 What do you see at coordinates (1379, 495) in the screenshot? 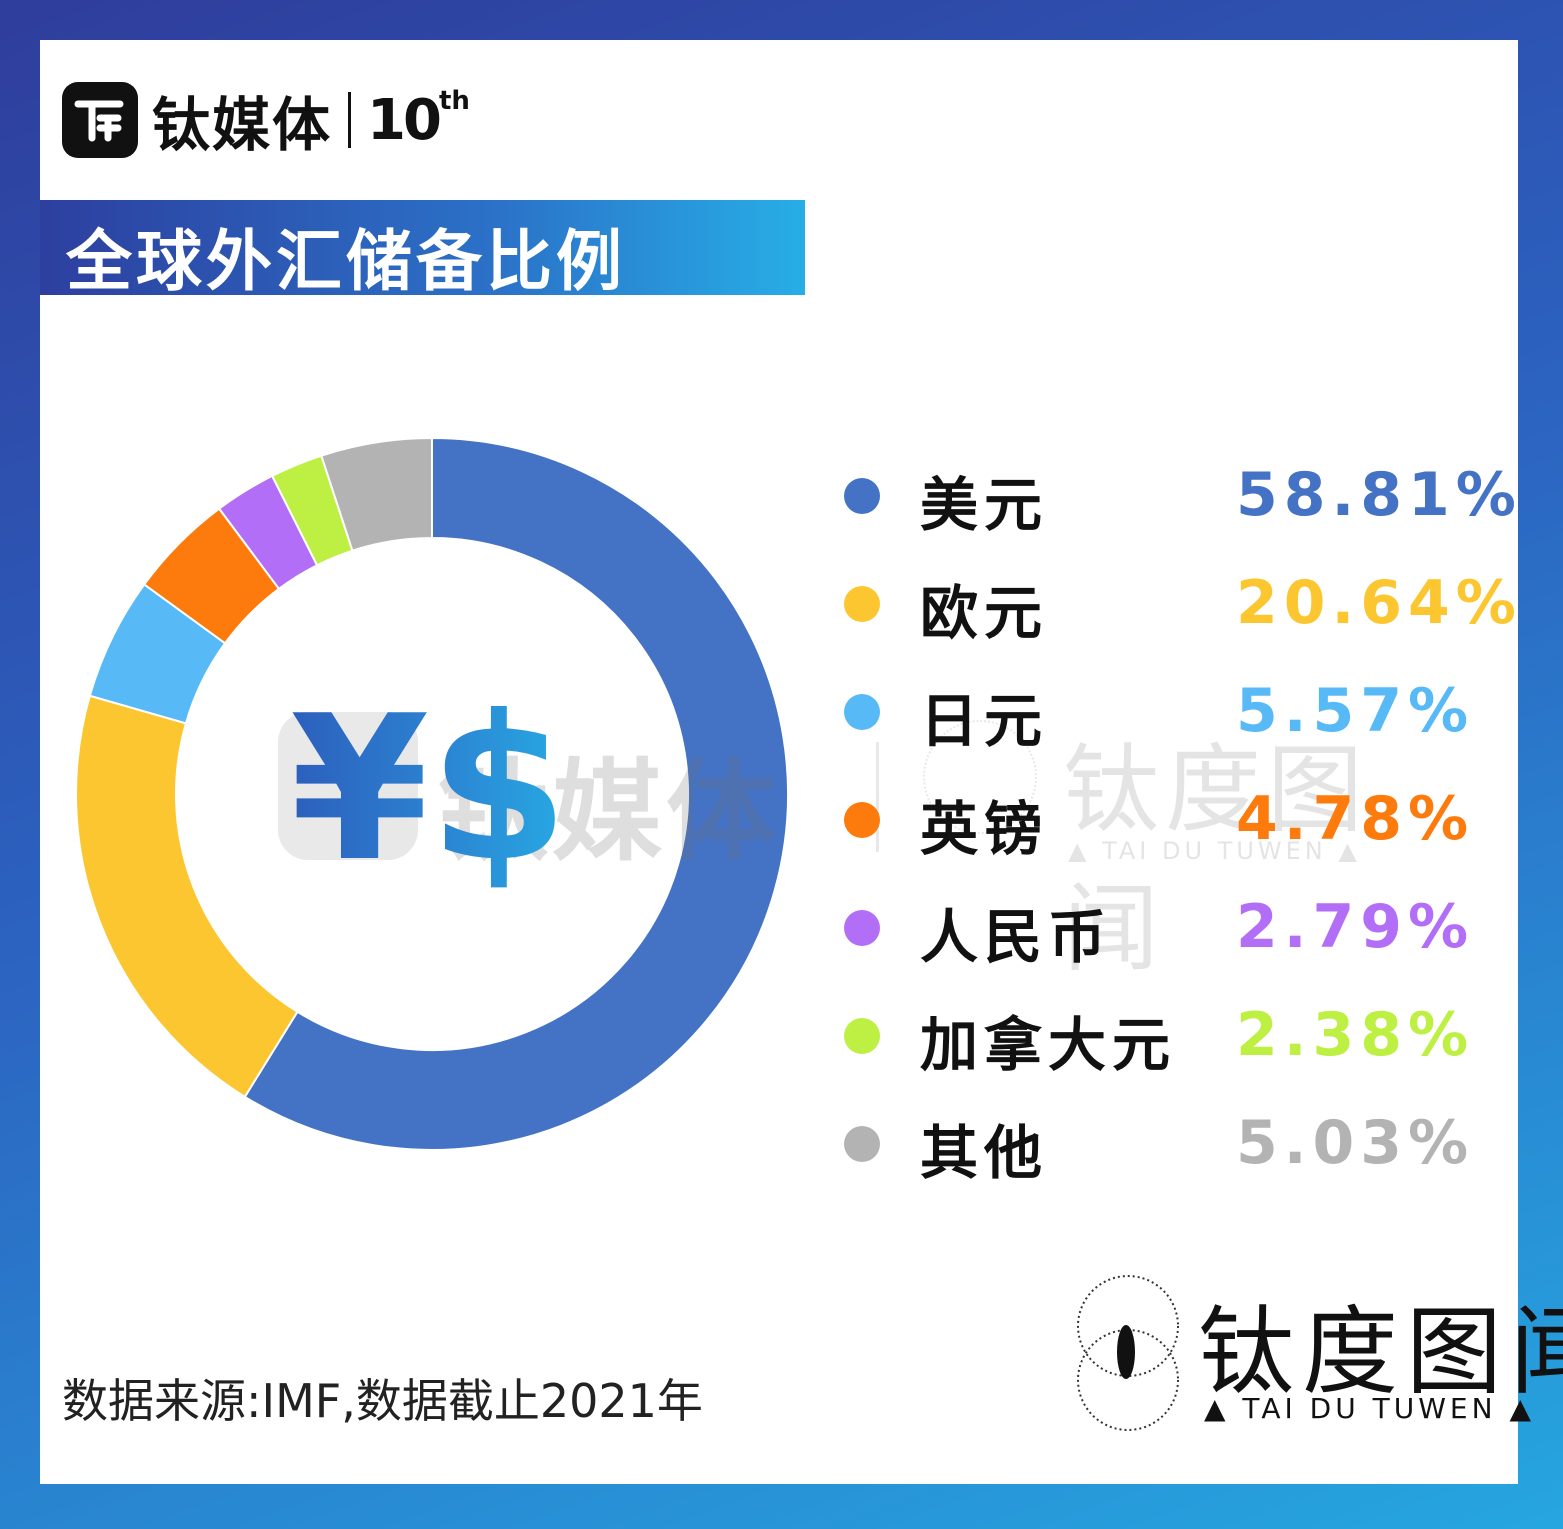
I see `legend-value: 58.81%` at bounding box center [1379, 495].